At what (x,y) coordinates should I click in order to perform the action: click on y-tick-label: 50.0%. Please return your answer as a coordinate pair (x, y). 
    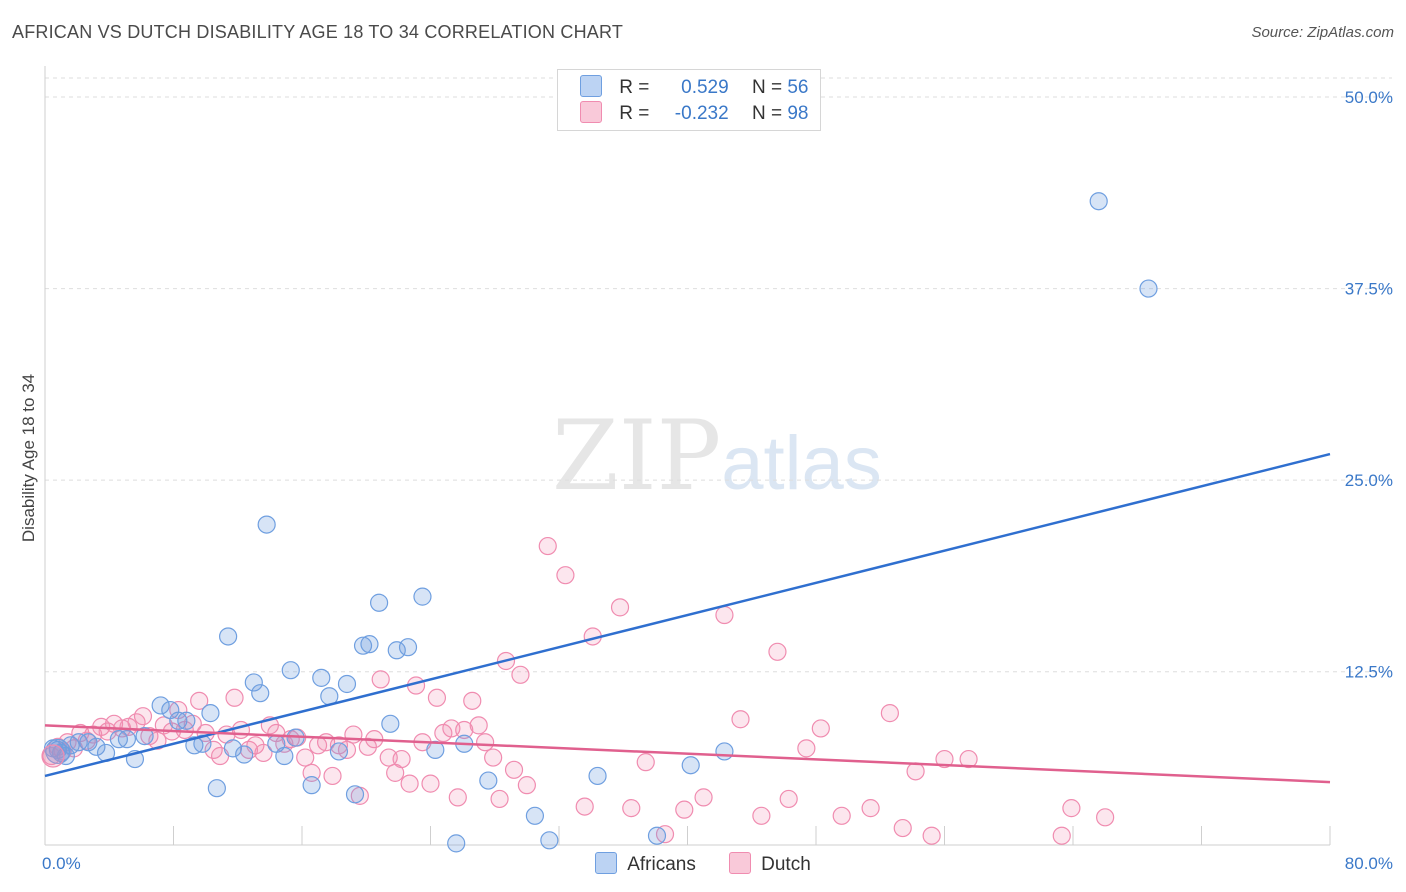
    Looking at the image, I should click on (1369, 97).